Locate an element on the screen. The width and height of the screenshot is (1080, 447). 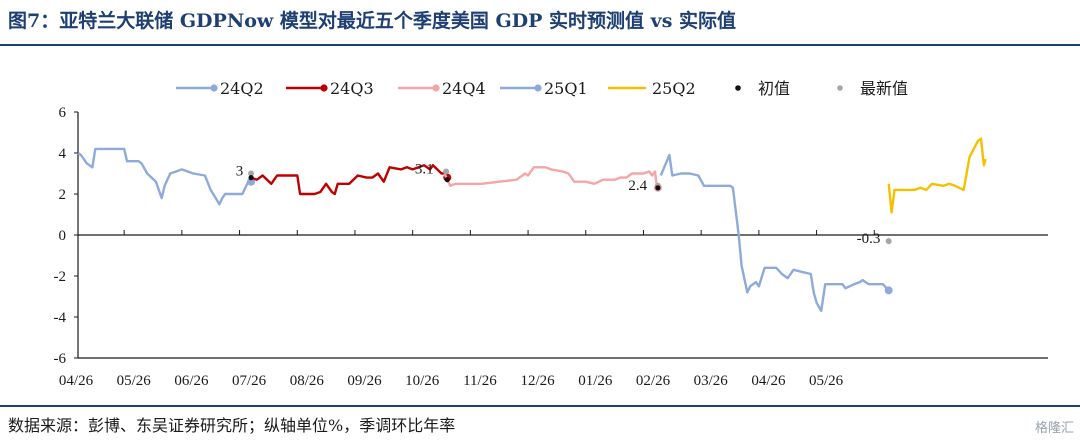
legend-item-initial: 初值 is located at coordinates (762, 88).